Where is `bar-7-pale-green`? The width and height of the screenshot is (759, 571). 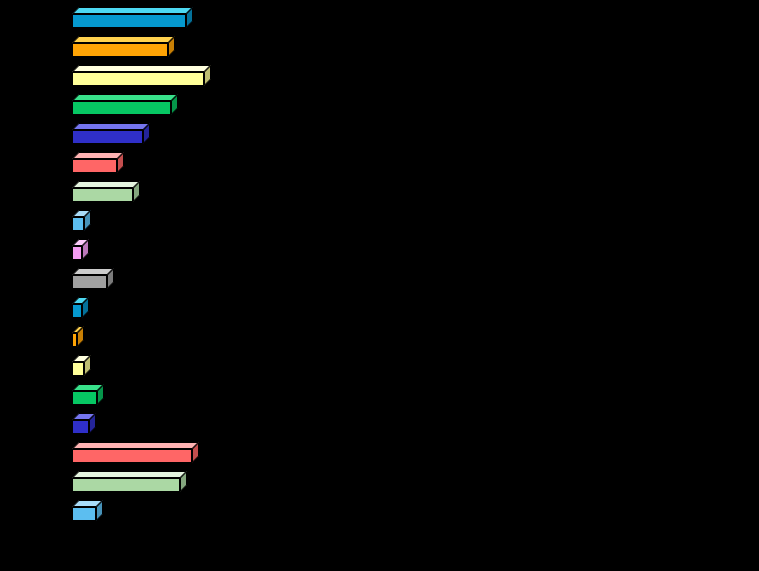 bar-7-pale-green is located at coordinates (106, 191).